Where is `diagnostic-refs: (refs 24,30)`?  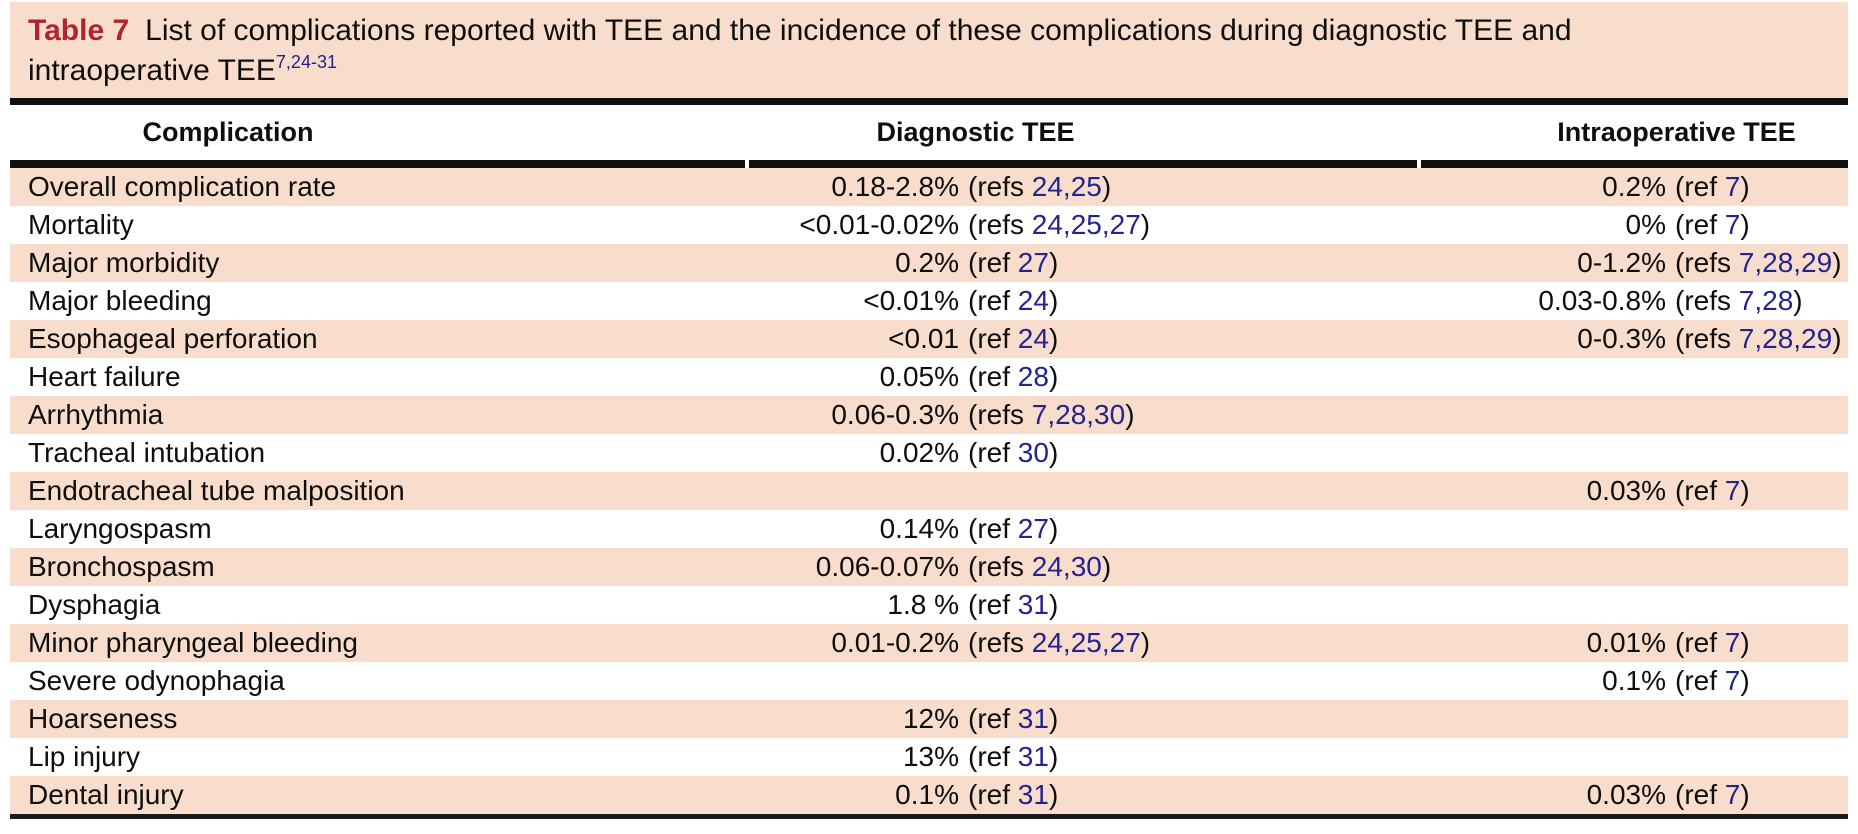
diagnostic-refs: (refs 24,30) is located at coordinates (1040, 566).